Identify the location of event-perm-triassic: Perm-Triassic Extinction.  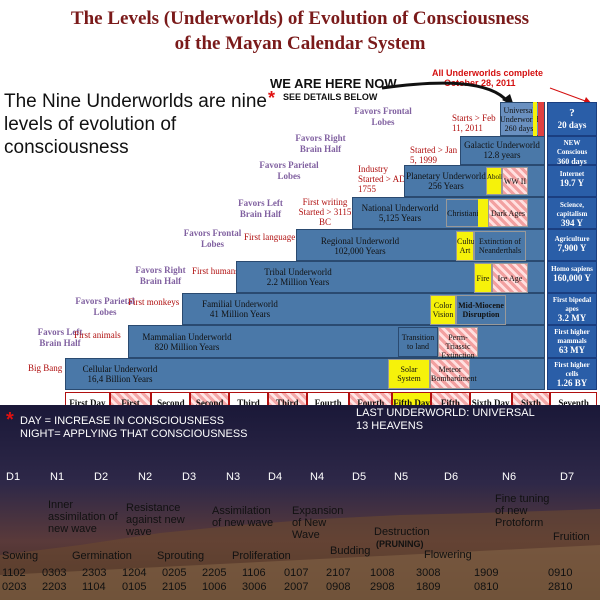
(458, 343).